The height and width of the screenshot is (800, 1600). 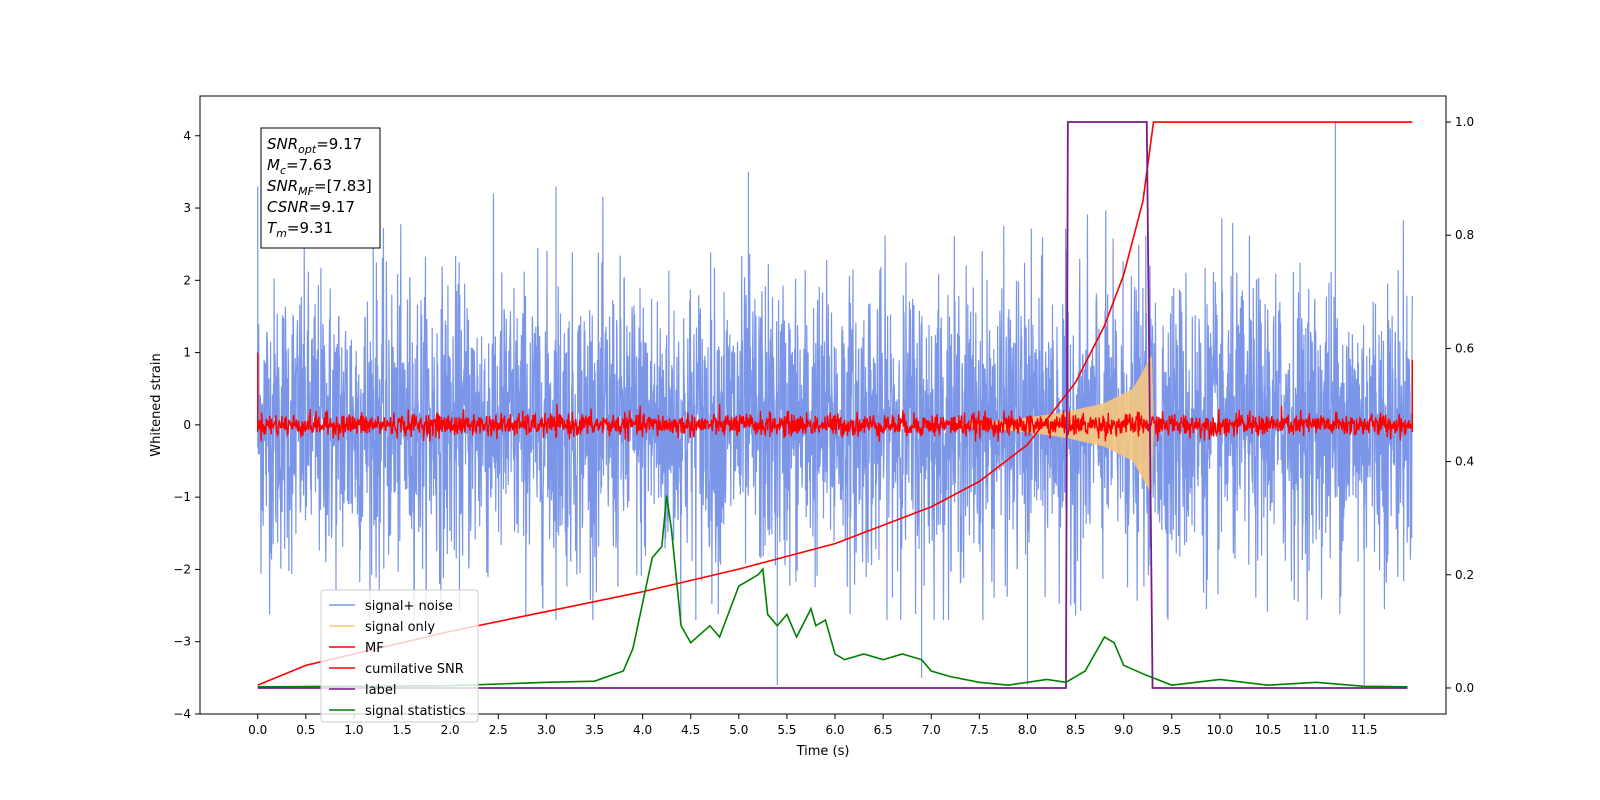 What do you see at coordinates (834, 730) in the screenshot?
I see `x-tick-label: 6.0` at bounding box center [834, 730].